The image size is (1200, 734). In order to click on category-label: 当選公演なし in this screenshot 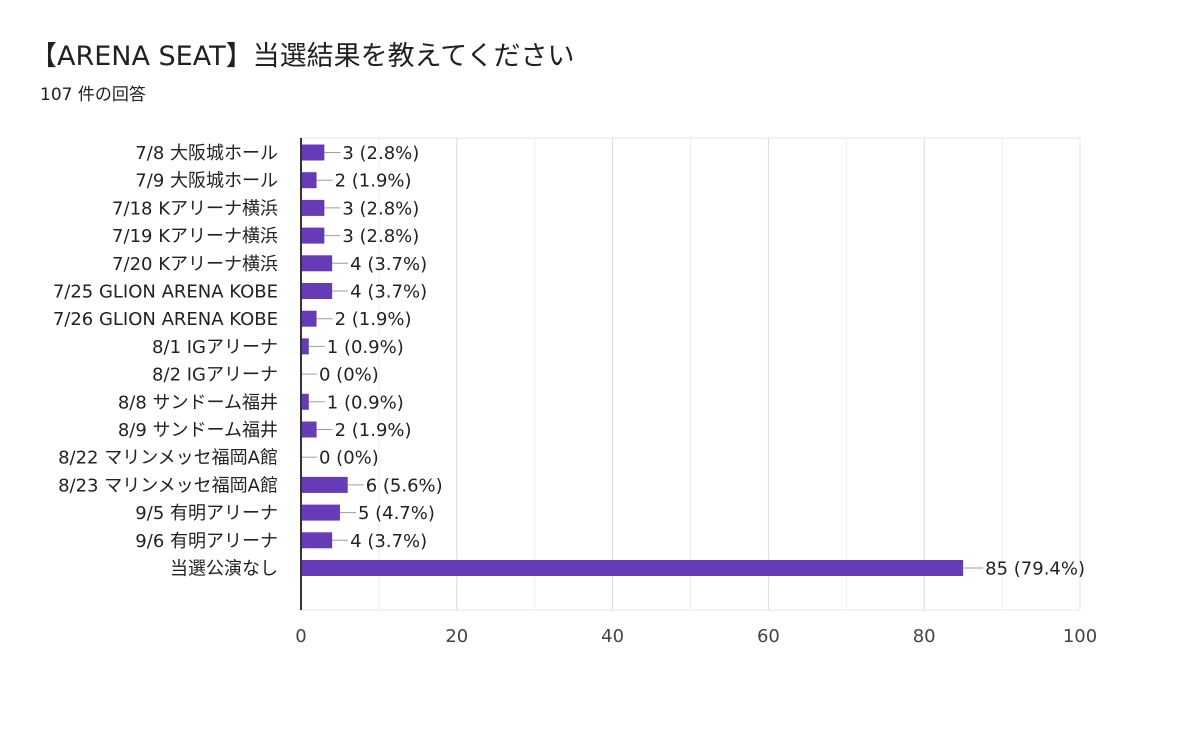, I will do `click(224, 569)`.